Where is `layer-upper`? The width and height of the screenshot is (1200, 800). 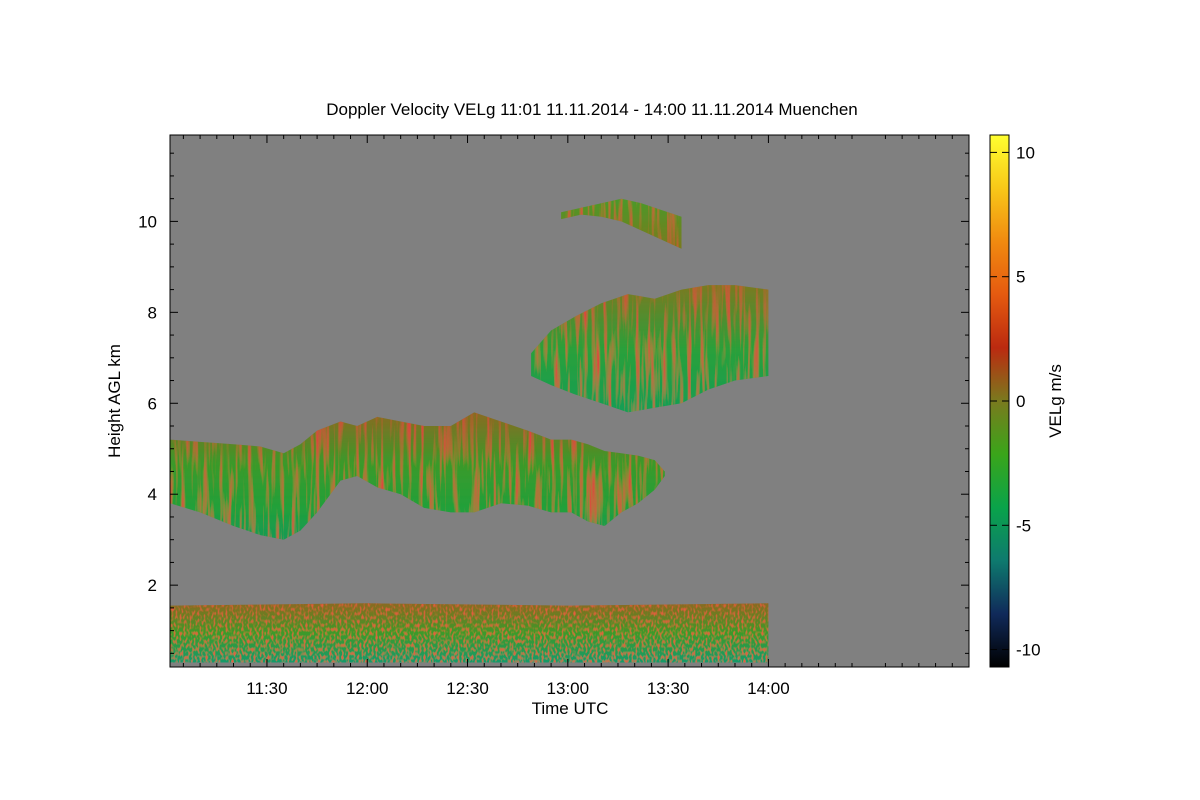 layer-upper is located at coordinates (650, 349).